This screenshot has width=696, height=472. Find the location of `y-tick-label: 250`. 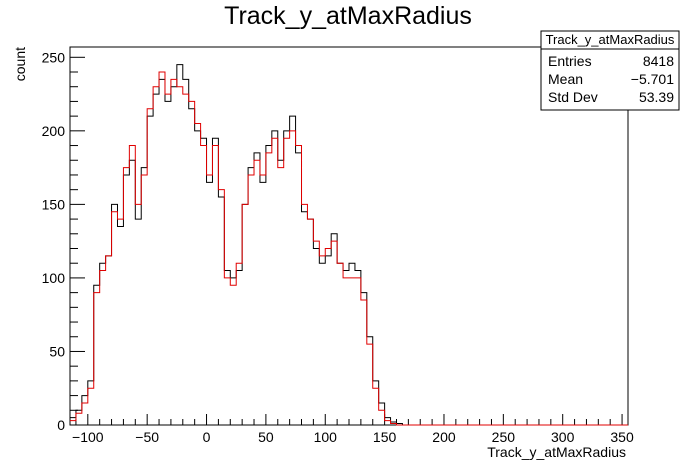

y-tick-label: 250 is located at coordinates (54, 57).